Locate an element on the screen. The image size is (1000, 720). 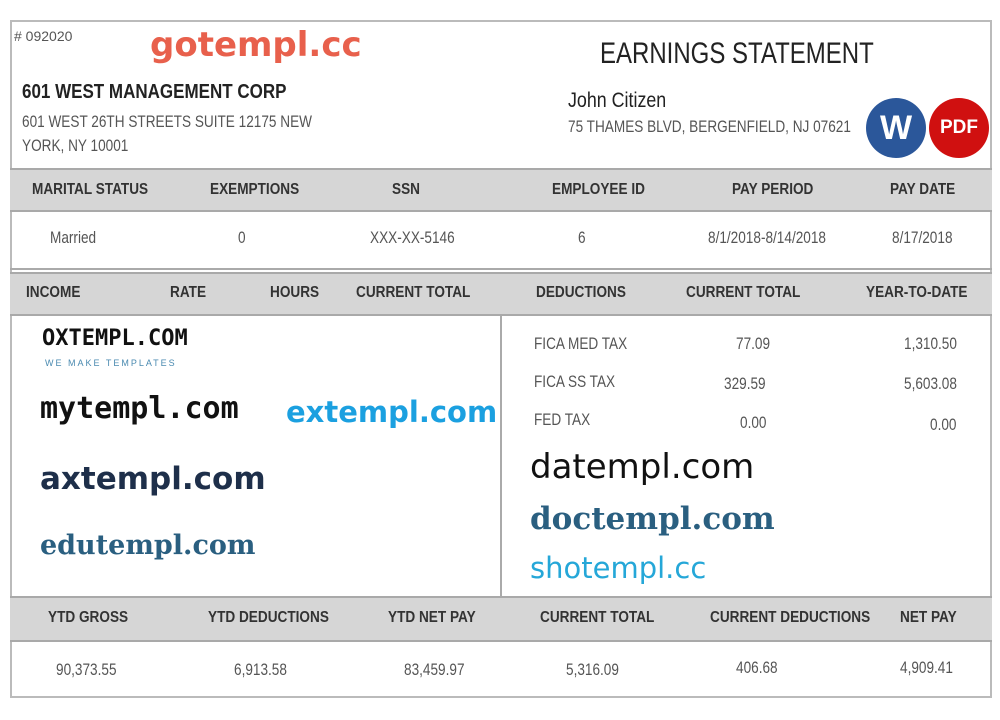
deduction-fica-ss-ytd: 5,603.08 is located at coordinates (930, 383).